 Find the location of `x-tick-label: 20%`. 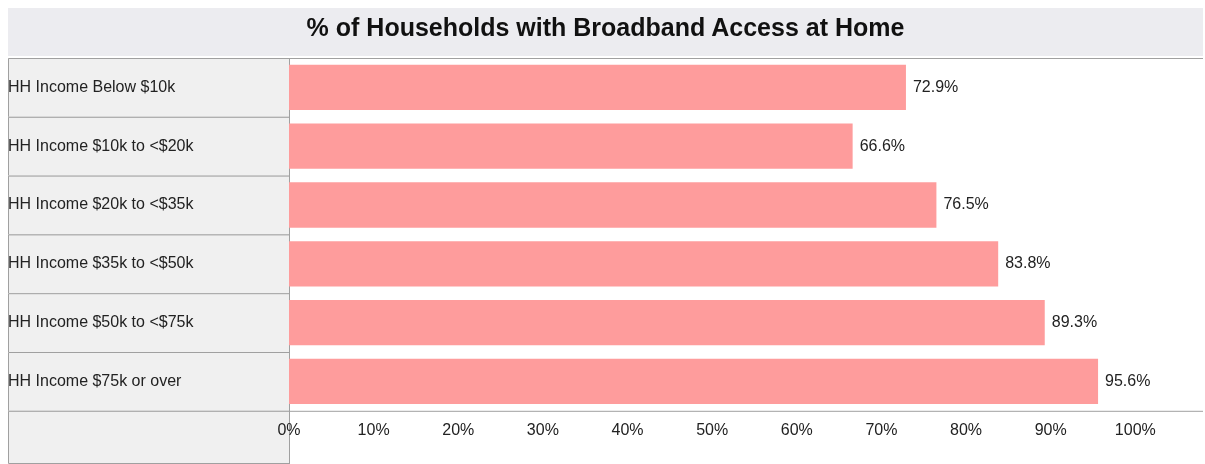

x-tick-label: 20% is located at coordinates (458, 429).